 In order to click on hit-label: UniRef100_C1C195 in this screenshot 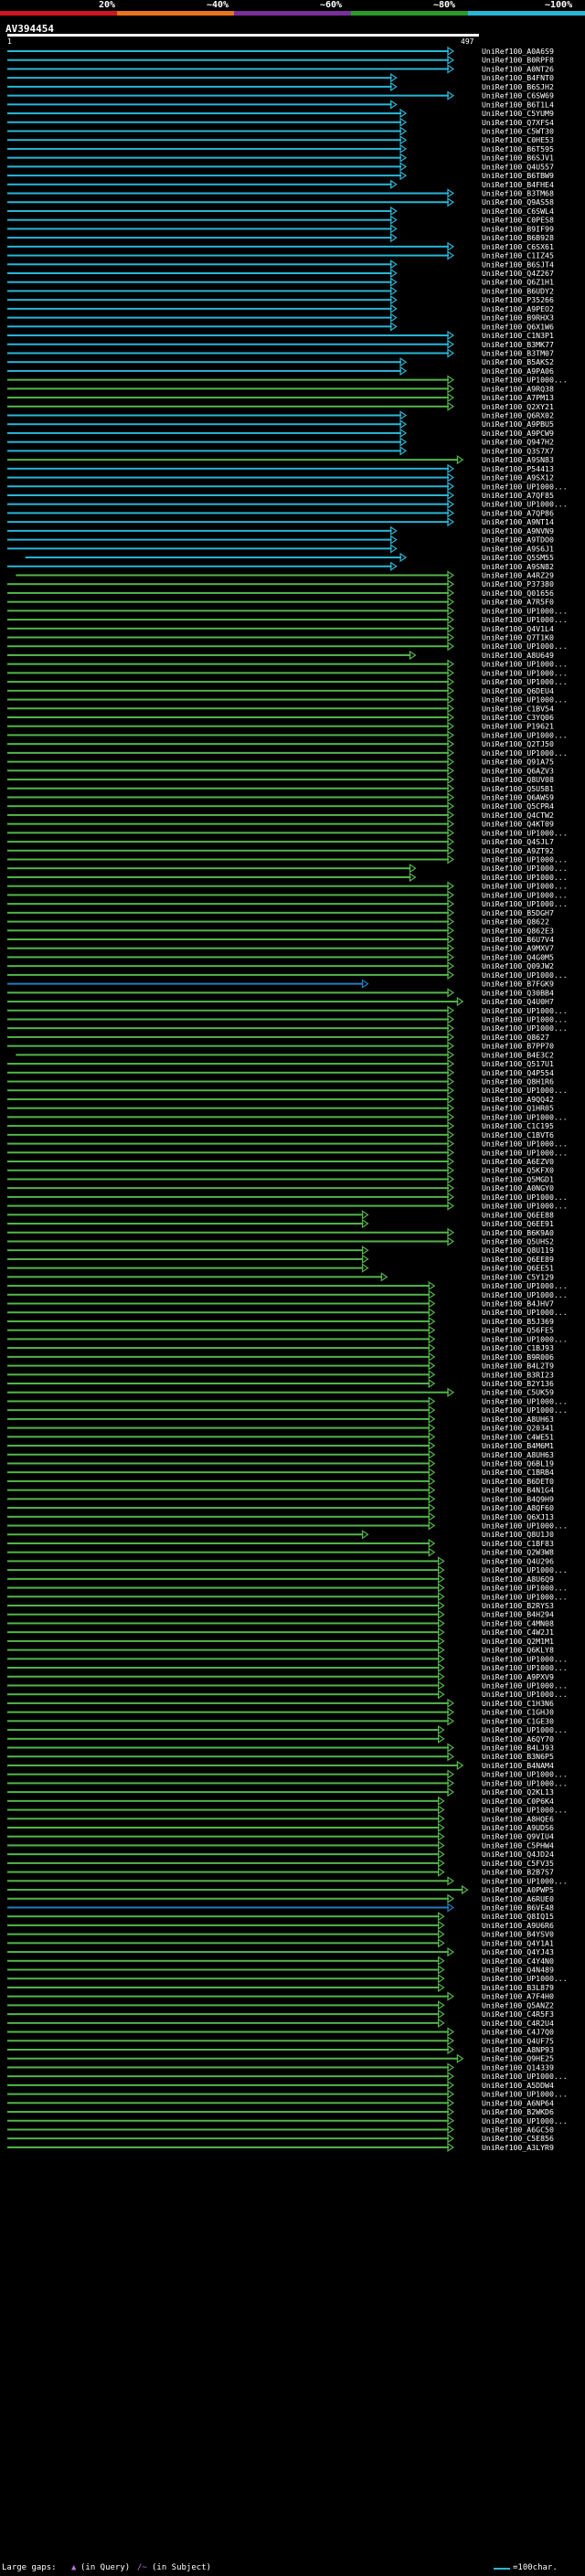, I will do `click(518, 1125)`.